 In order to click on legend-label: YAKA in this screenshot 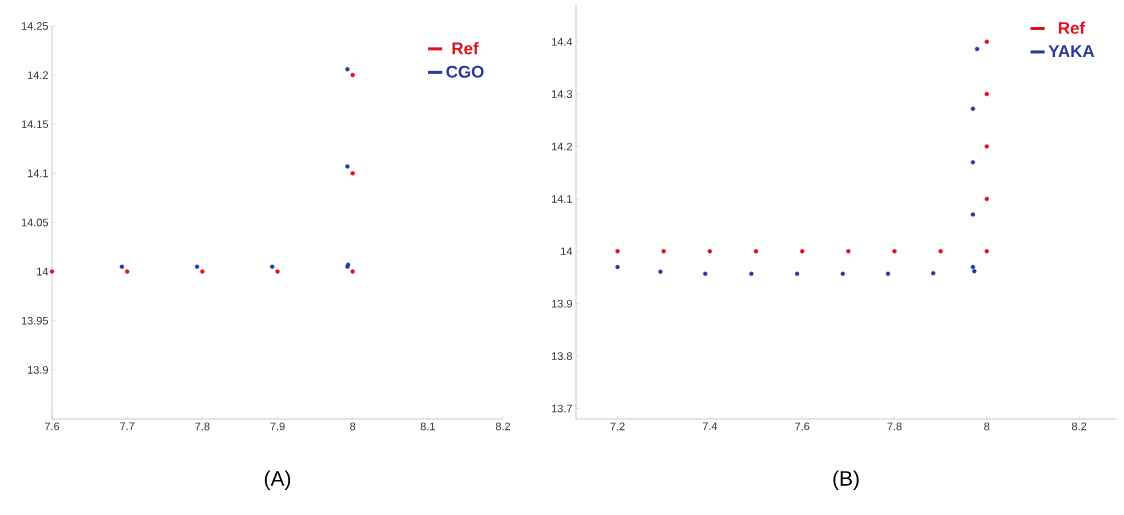, I will do `click(1071, 51)`.